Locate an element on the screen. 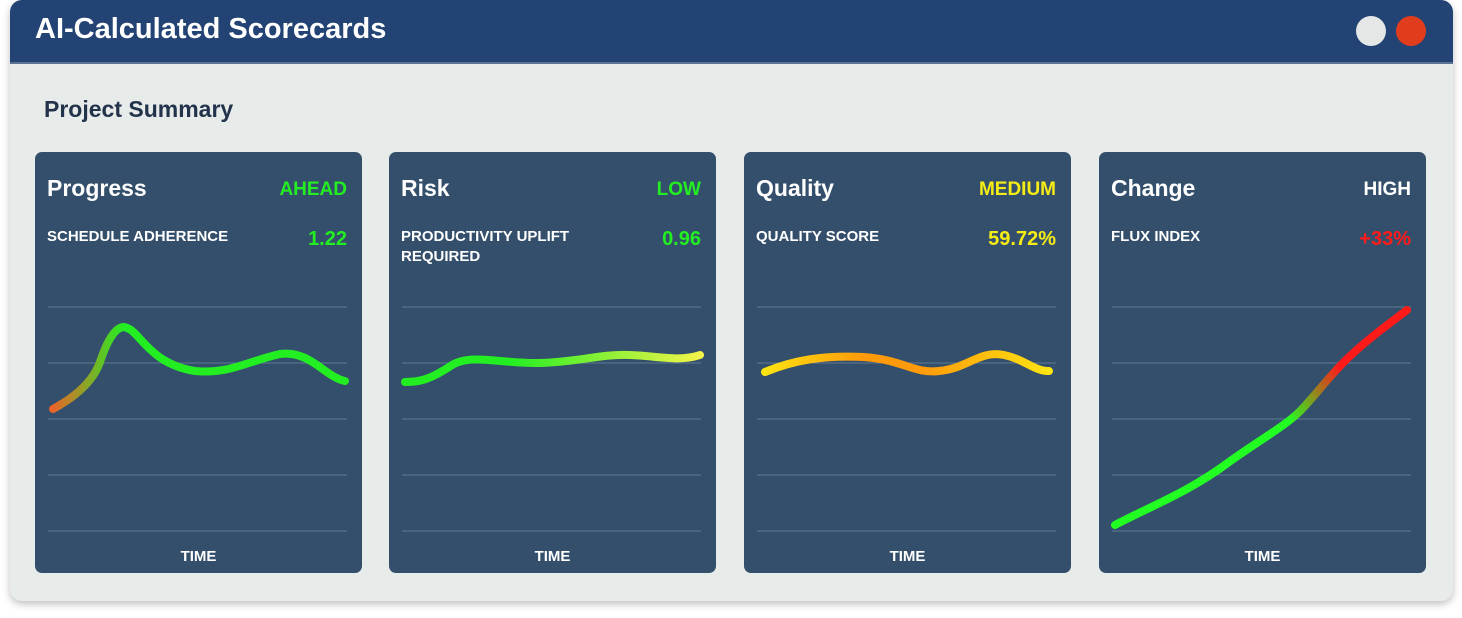  minimize-button is located at coordinates (1371, 31).